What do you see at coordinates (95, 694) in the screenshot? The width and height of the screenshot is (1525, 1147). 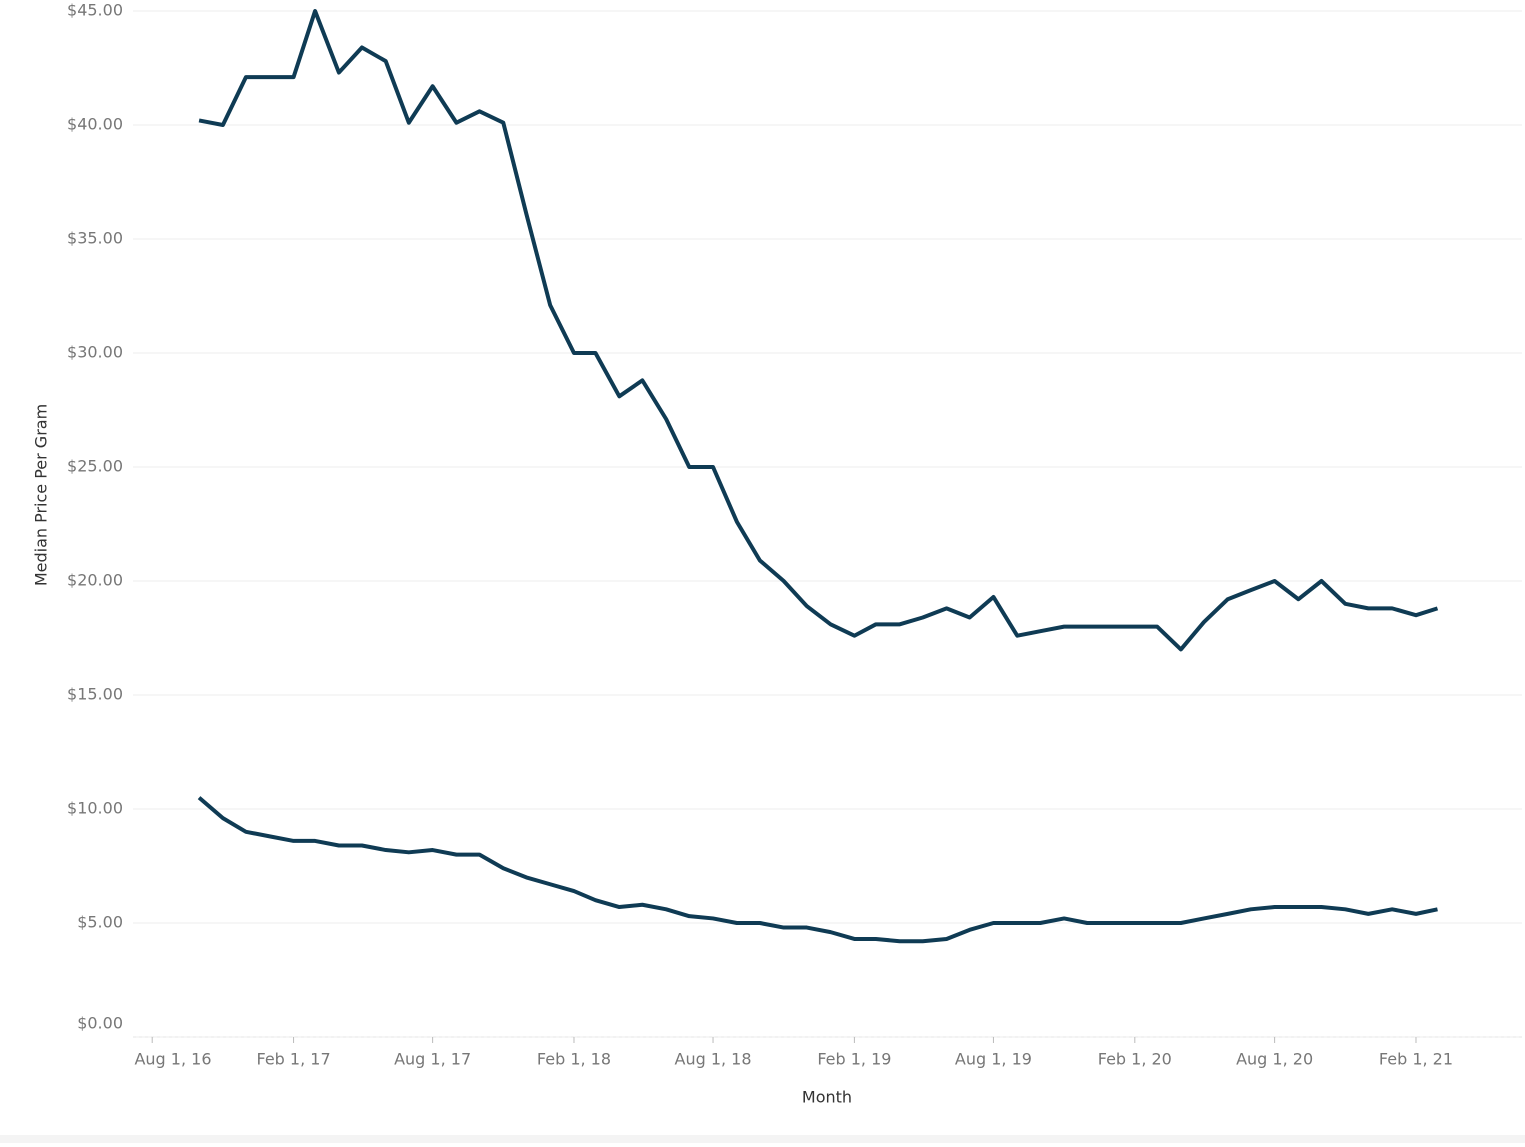 I see `y-tick-label: $15.00` at bounding box center [95, 694].